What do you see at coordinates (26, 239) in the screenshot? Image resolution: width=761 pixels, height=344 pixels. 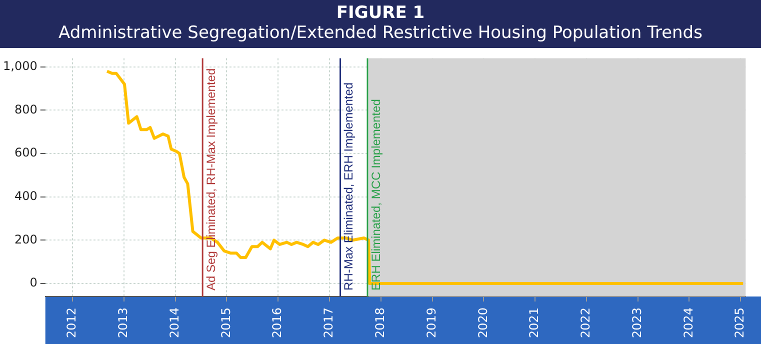 I see `y-tick-label: 200` at bounding box center [26, 239].